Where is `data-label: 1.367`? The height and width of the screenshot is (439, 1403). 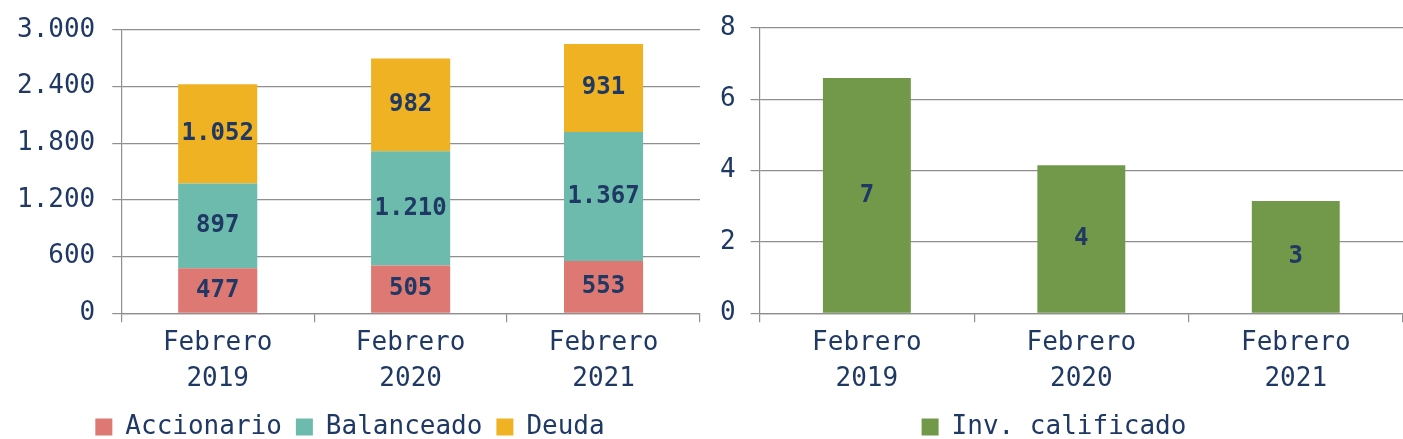 data-label: 1.367 is located at coordinates (603, 194).